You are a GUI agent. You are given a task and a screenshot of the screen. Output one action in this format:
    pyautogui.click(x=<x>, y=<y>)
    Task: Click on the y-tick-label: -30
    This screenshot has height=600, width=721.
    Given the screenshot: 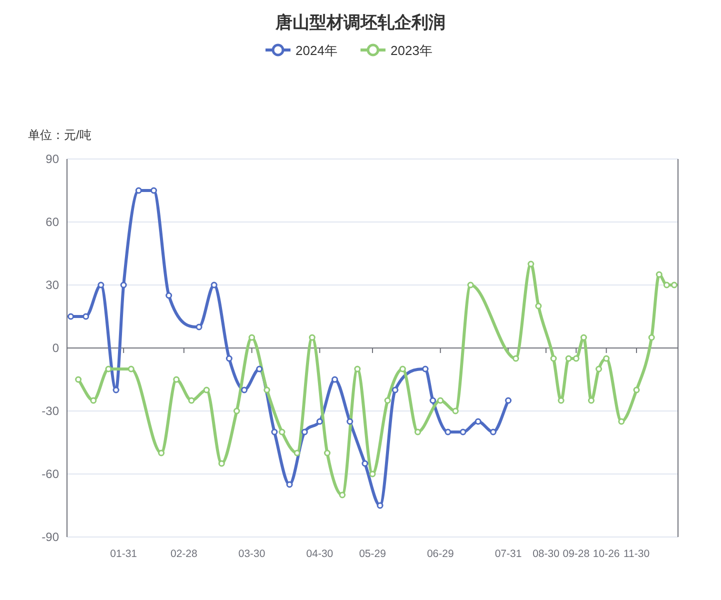 What is the action you would take?
    pyautogui.click(x=51, y=411)
    